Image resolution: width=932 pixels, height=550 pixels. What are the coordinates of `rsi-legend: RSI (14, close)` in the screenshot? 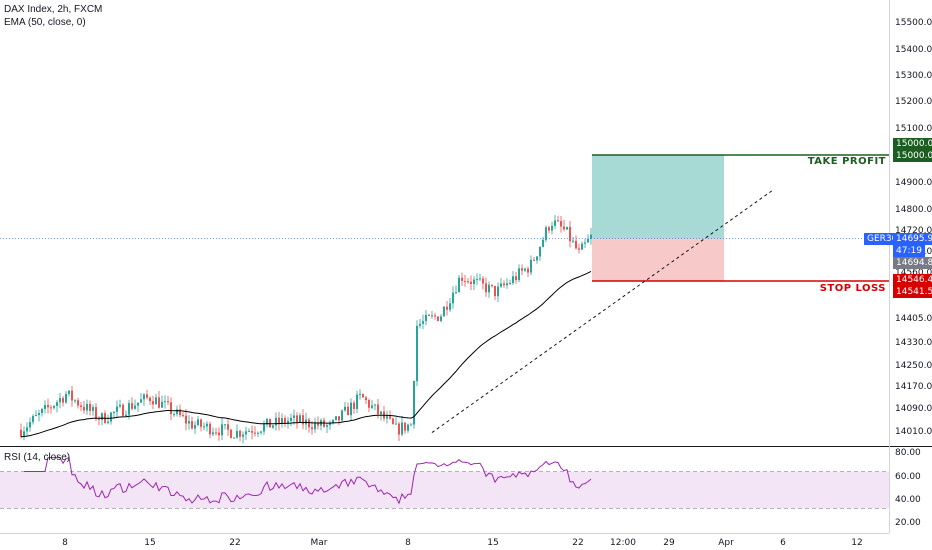 It's located at (37, 457).